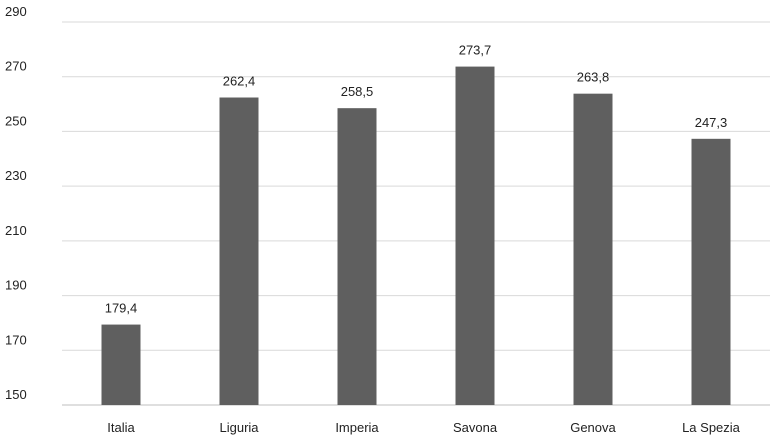 The height and width of the screenshot is (439, 776). I want to click on data-label: 247,3, so click(711, 122).